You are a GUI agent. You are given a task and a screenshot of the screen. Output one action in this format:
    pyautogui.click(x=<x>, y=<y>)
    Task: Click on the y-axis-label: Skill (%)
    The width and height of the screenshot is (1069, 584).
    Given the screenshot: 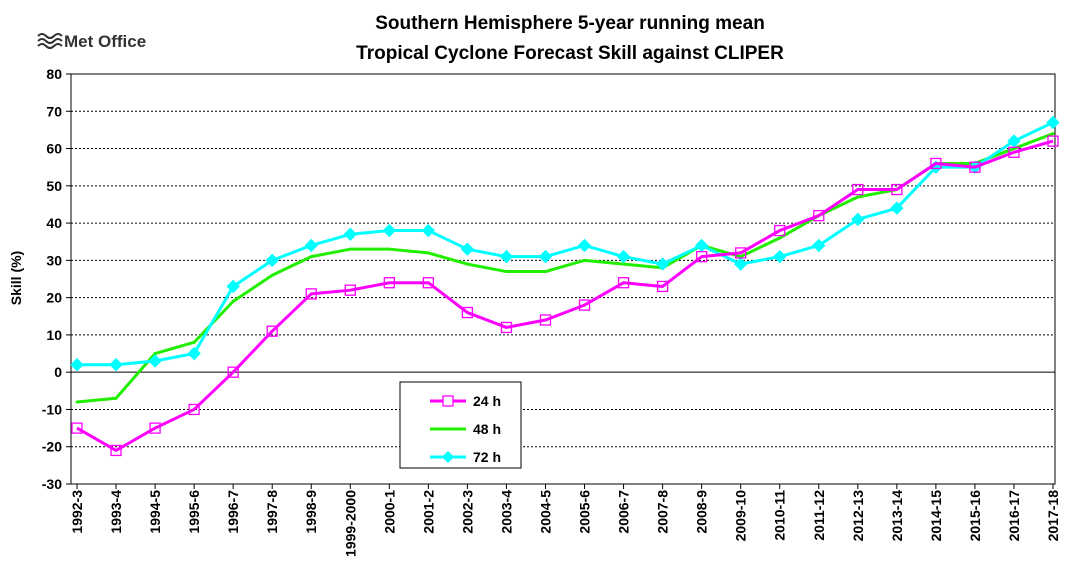 What is the action you would take?
    pyautogui.click(x=16, y=278)
    